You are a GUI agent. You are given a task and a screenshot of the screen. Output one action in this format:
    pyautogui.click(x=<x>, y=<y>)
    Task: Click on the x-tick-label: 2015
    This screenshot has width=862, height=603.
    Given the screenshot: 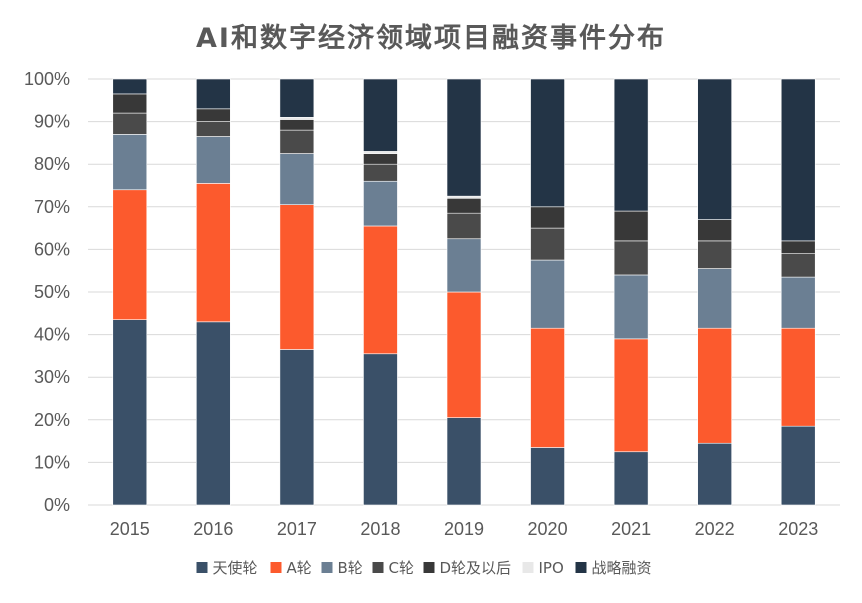 What is the action you would take?
    pyautogui.click(x=130, y=529)
    